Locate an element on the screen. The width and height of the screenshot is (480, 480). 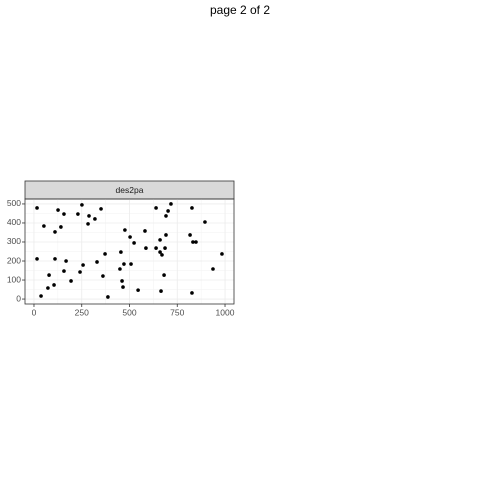
facet-label: des2pa is located at coordinates (130, 190).